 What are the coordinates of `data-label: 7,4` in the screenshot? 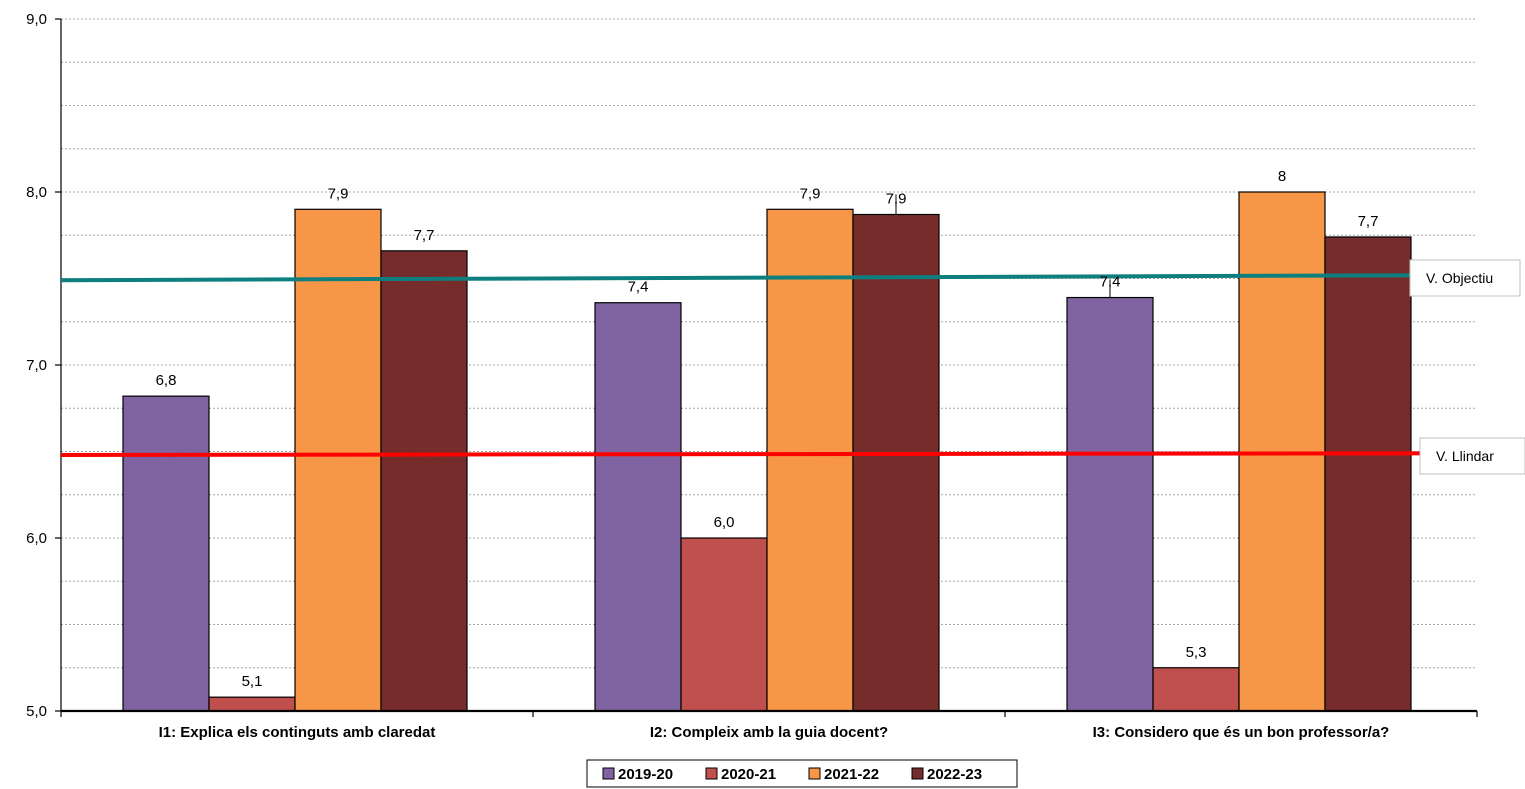 It's located at (638, 287).